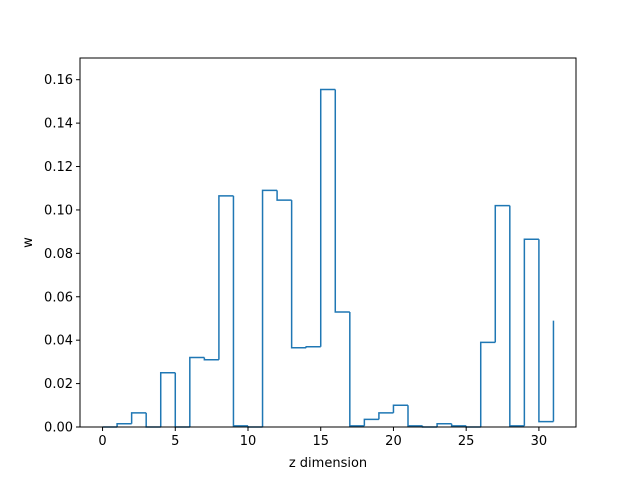 This screenshot has height=480, width=640. I want to click on x-tick-label: 20, so click(393, 441).